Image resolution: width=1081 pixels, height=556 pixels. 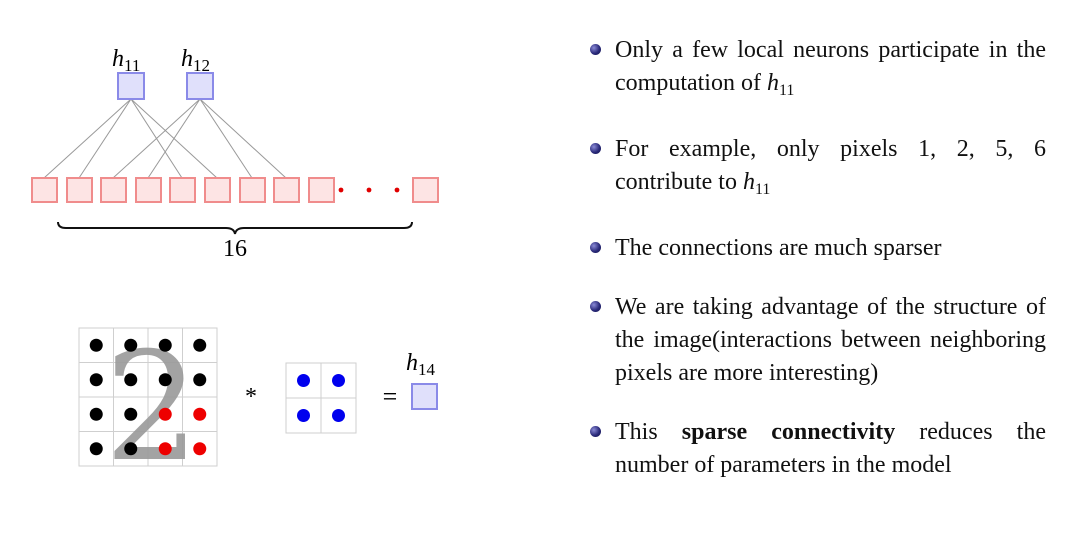 I want to click on image-cell, so click(x=200, y=449).